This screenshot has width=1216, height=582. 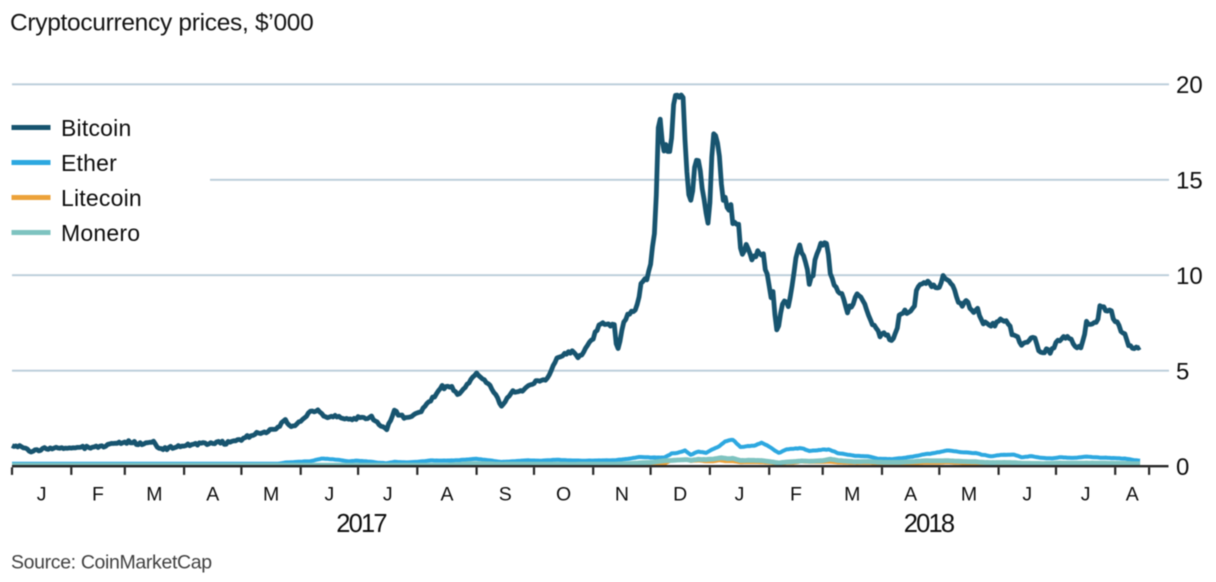 I want to click on svg-text: 10, so click(x=1189, y=276).